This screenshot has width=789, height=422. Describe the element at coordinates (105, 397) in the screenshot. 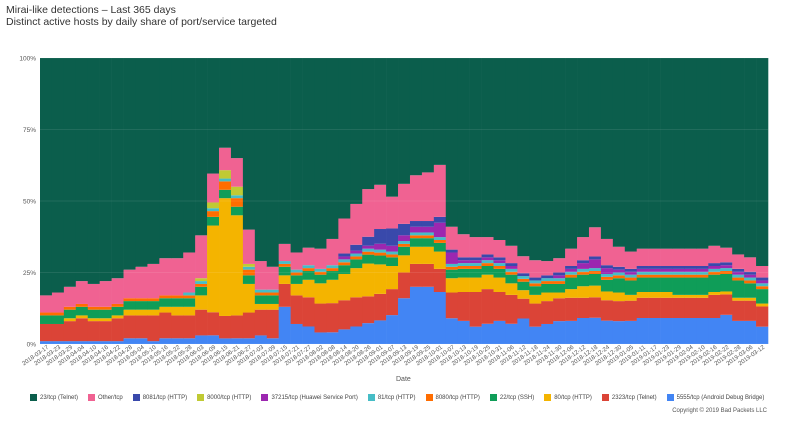

I see `legend-item: Other/tcp` at that location.